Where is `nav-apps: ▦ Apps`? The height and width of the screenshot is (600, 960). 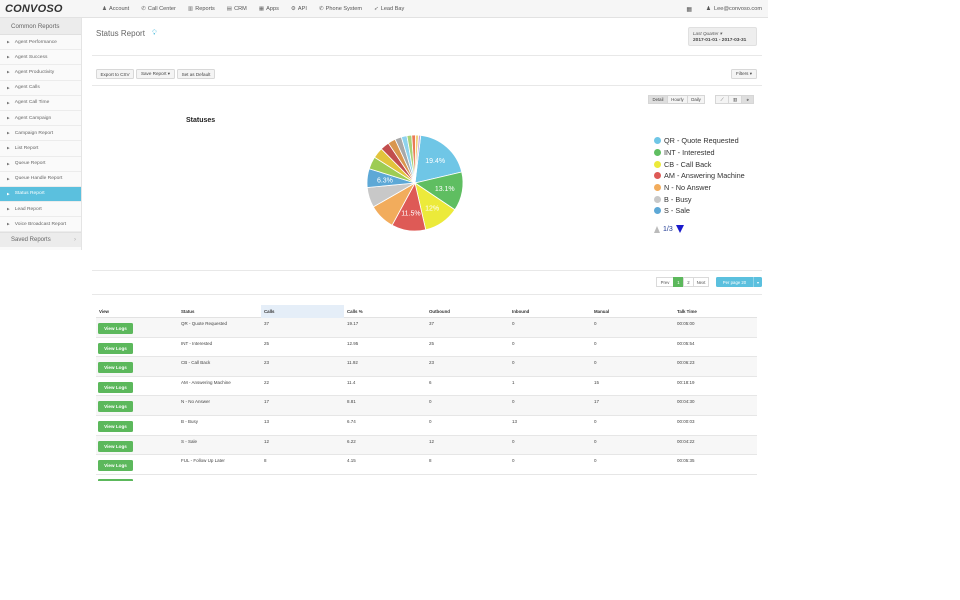
nav-apps: ▦ Apps is located at coordinates (268, 8).